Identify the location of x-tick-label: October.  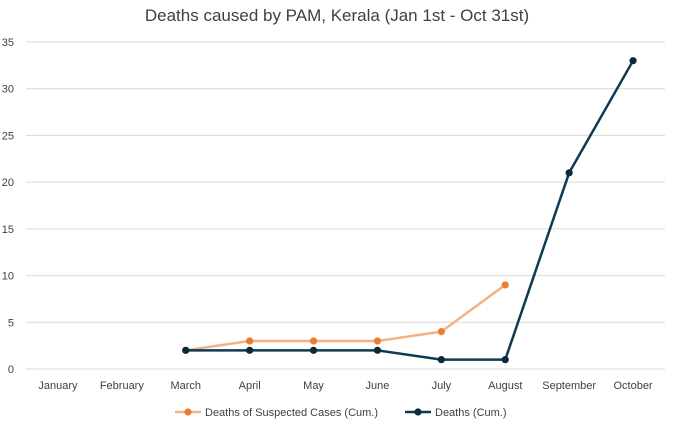
(632, 386).